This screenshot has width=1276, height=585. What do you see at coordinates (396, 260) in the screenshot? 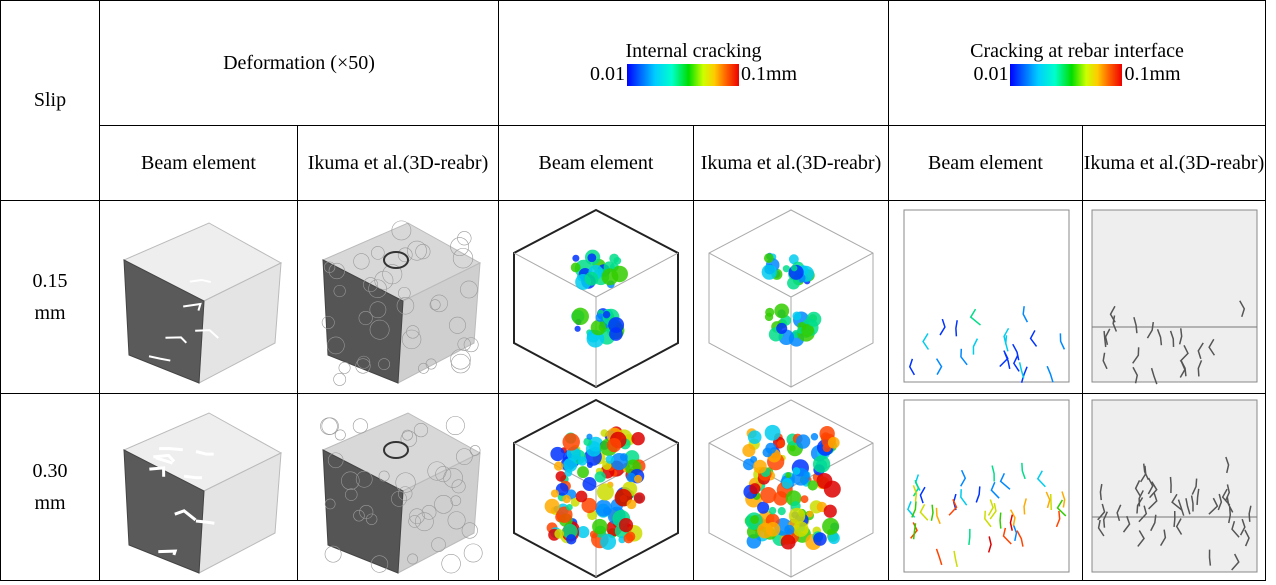
I see `crack-ring` at bounding box center [396, 260].